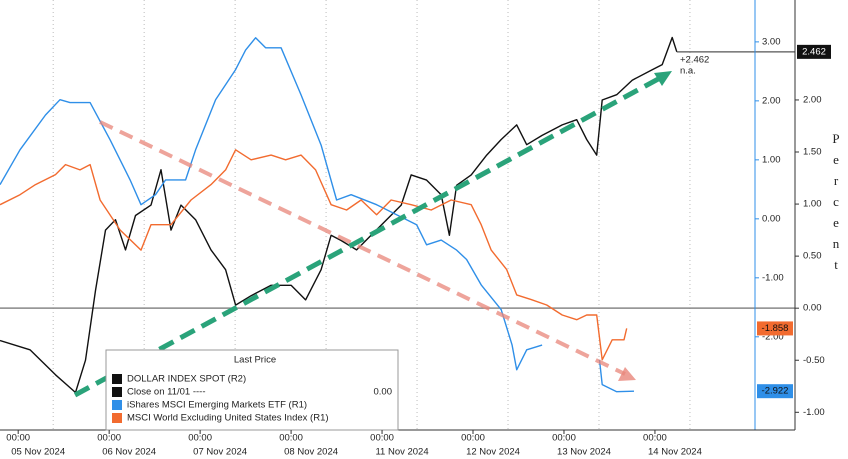  What do you see at coordinates (773, 277) in the screenshot?
I see `y-tick-label: -1.00` at bounding box center [773, 277].